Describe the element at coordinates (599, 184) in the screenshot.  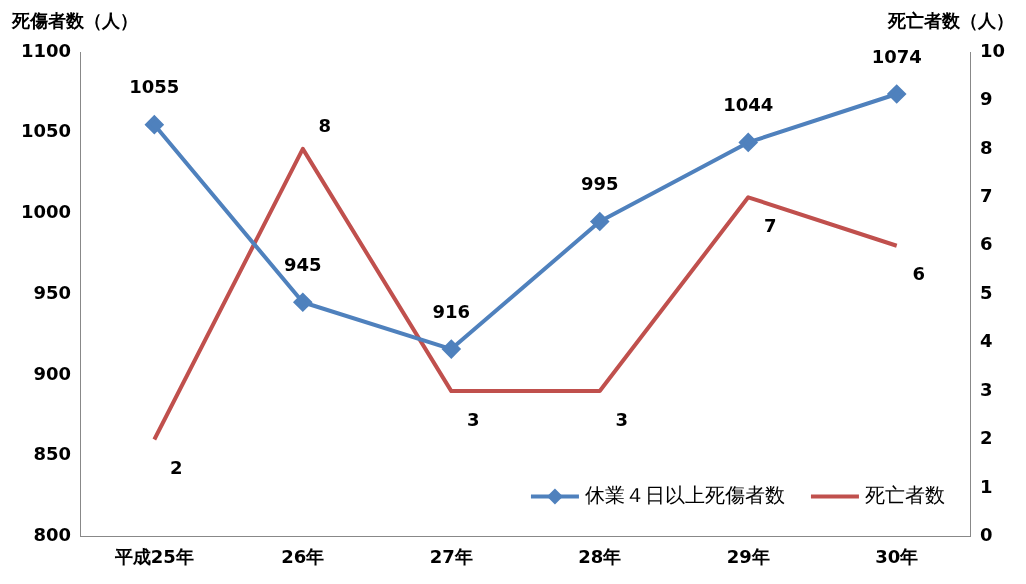
I see `data-label: 995` at that location.